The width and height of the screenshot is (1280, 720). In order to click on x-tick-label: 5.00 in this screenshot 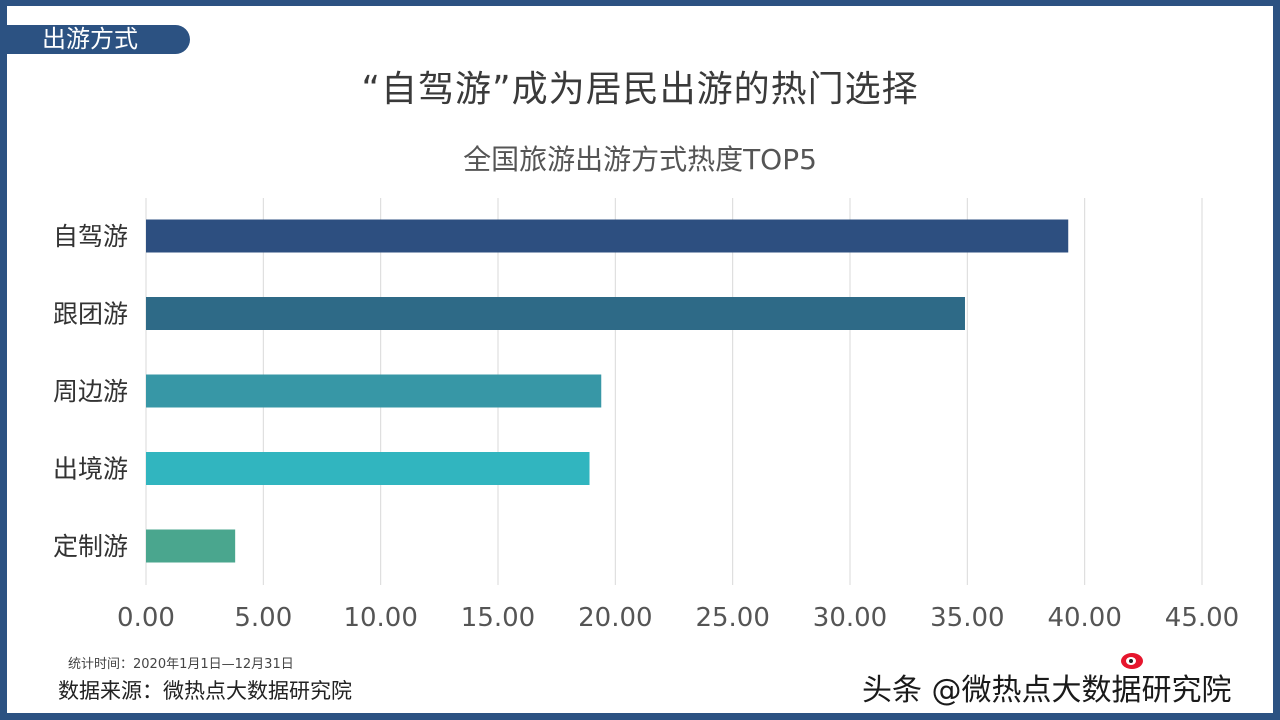, I will do `click(263, 618)`.